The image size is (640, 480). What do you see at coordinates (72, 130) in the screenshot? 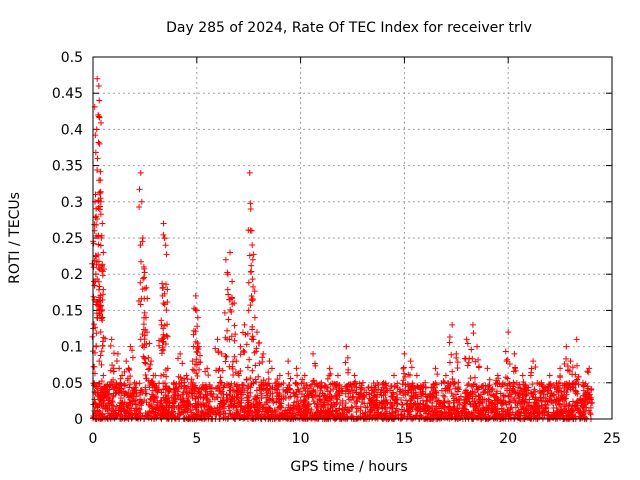
I see `y-tick-label: 0.4` at bounding box center [72, 130].